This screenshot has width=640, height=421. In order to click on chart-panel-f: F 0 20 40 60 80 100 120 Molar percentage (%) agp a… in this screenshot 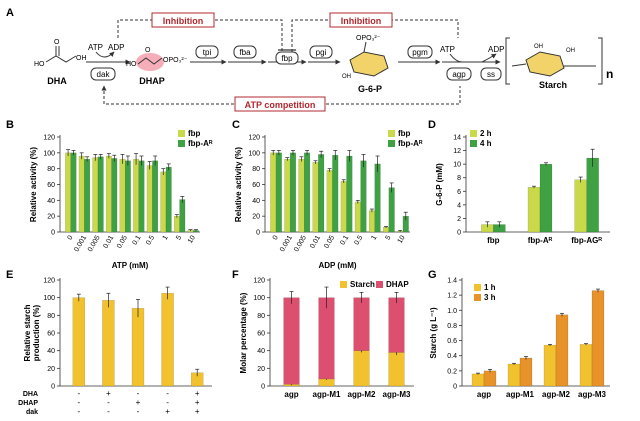, I will do `click(323, 334)`.